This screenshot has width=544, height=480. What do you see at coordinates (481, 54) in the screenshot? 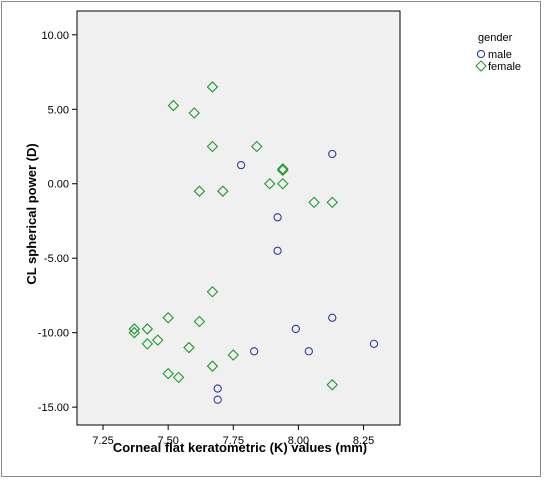
I see `legend-marker-male` at bounding box center [481, 54].